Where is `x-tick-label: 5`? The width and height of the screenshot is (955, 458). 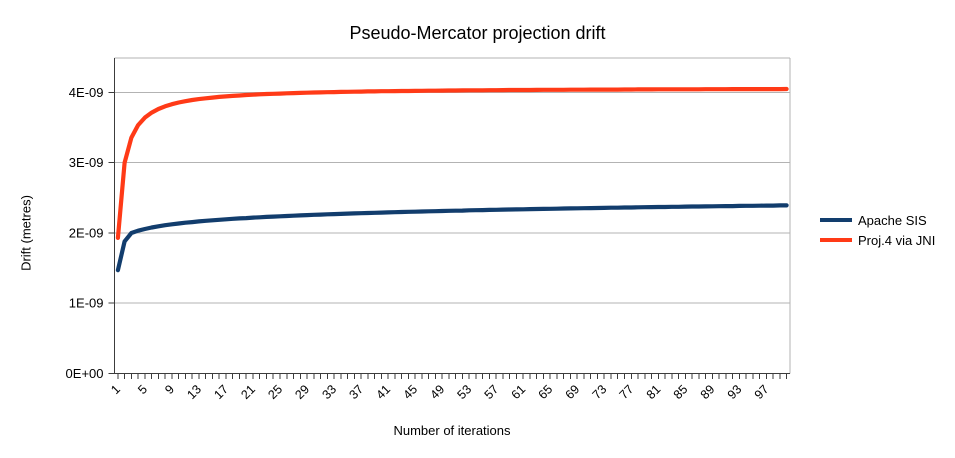 x-tick-label: 5 is located at coordinates (142, 389).